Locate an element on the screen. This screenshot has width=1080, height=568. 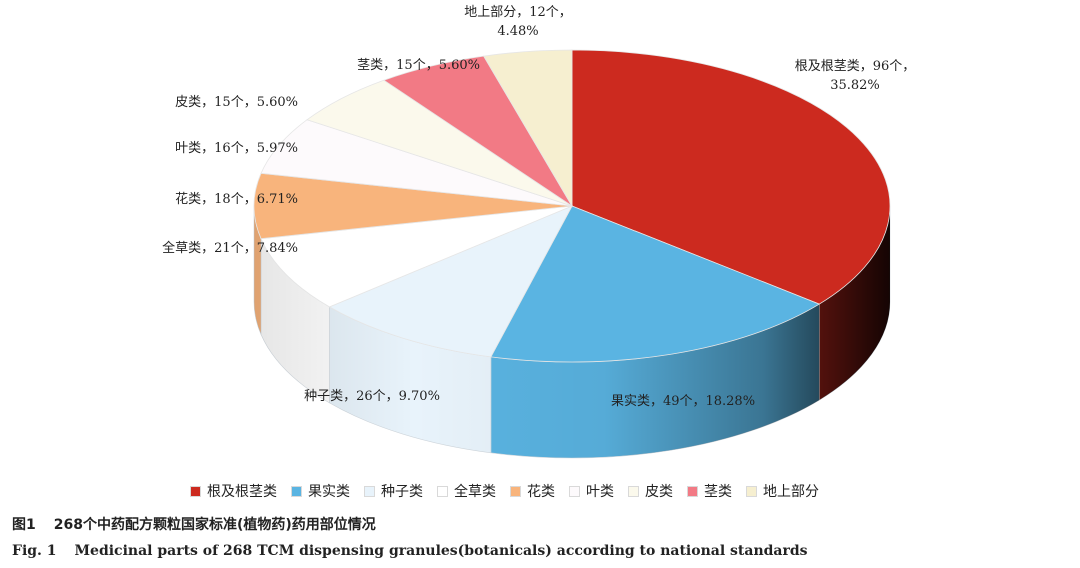
slice-9-label: 地上部分，12个， is located at coordinates (518, 12).